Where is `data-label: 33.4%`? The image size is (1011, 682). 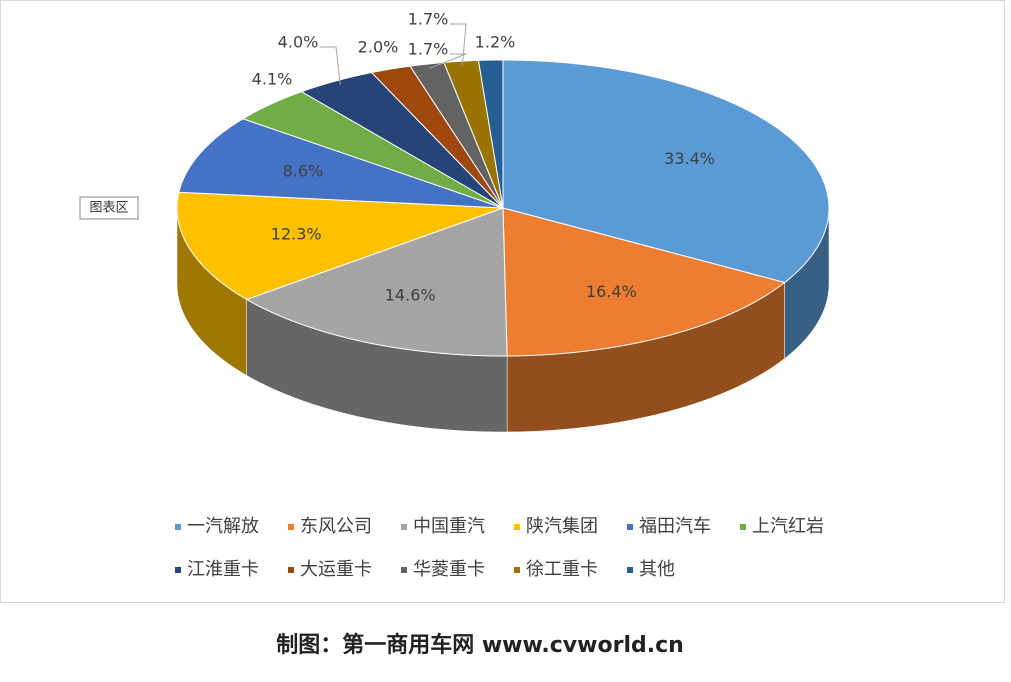
data-label: 33.4% is located at coordinates (689, 158).